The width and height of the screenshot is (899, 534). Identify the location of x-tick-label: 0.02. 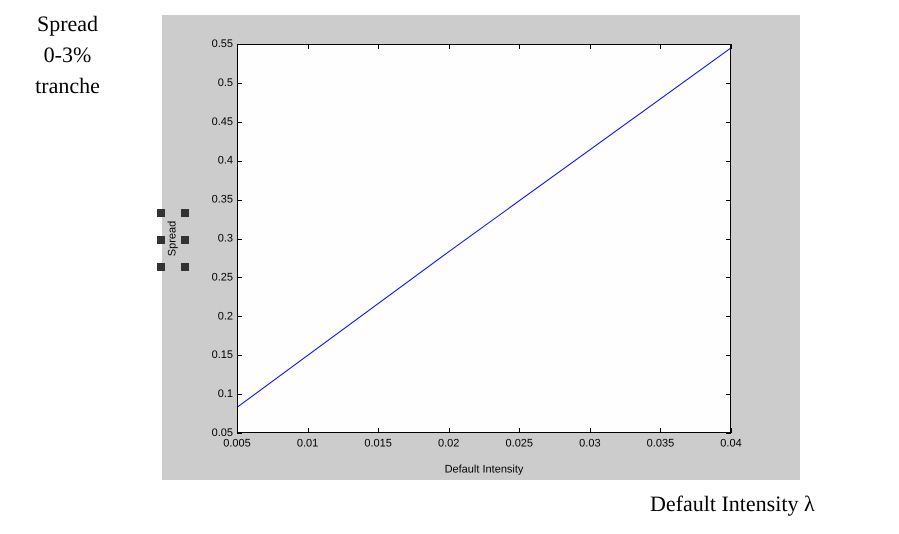
(449, 444).